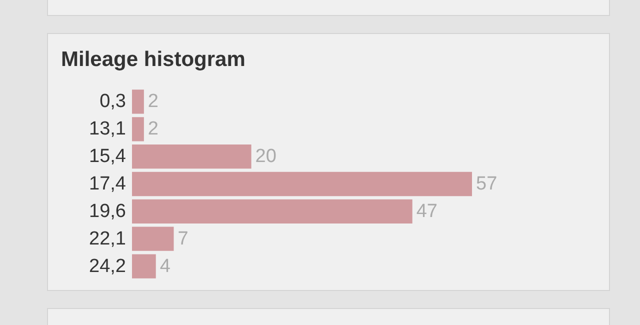  What do you see at coordinates (153, 59) in the screenshot?
I see `chart-title: Mileage histogram` at bounding box center [153, 59].